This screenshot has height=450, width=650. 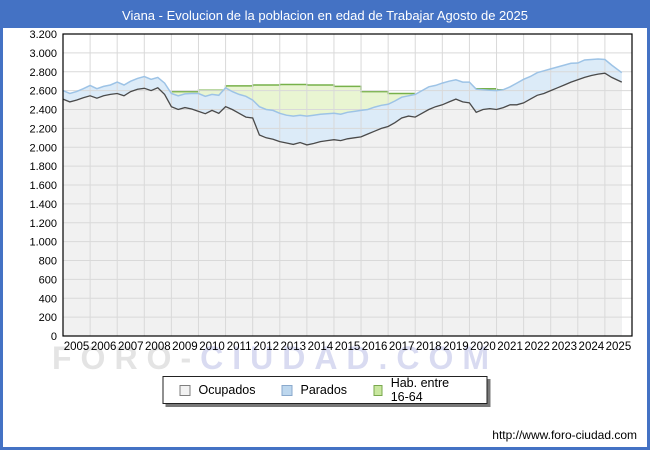 I want to click on y-tick-label: 2.400, so click(x=43, y=111).